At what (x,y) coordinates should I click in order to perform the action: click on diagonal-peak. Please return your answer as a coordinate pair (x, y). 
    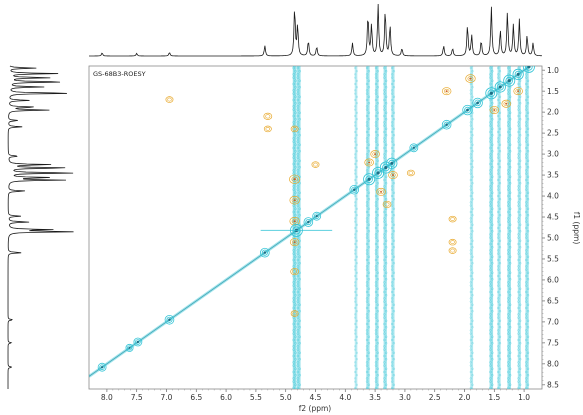
    Looking at the image, I should click on (500, 87).